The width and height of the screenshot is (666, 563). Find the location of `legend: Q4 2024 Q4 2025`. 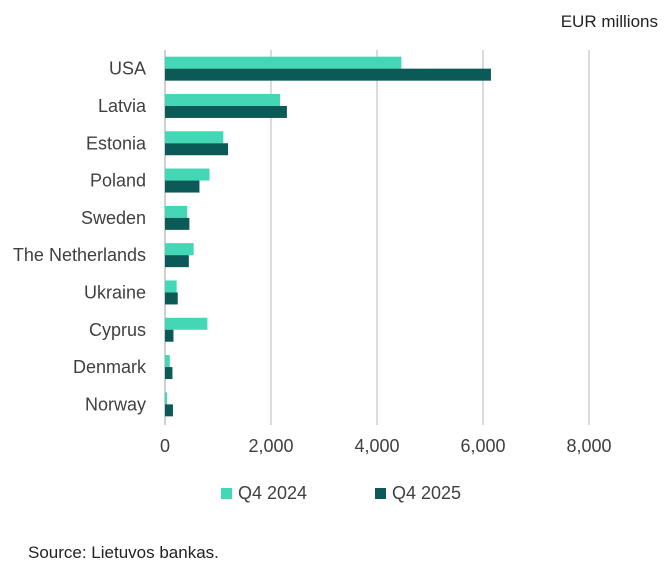

legend: Q4 2024 Q4 2025 is located at coordinates (341, 493).